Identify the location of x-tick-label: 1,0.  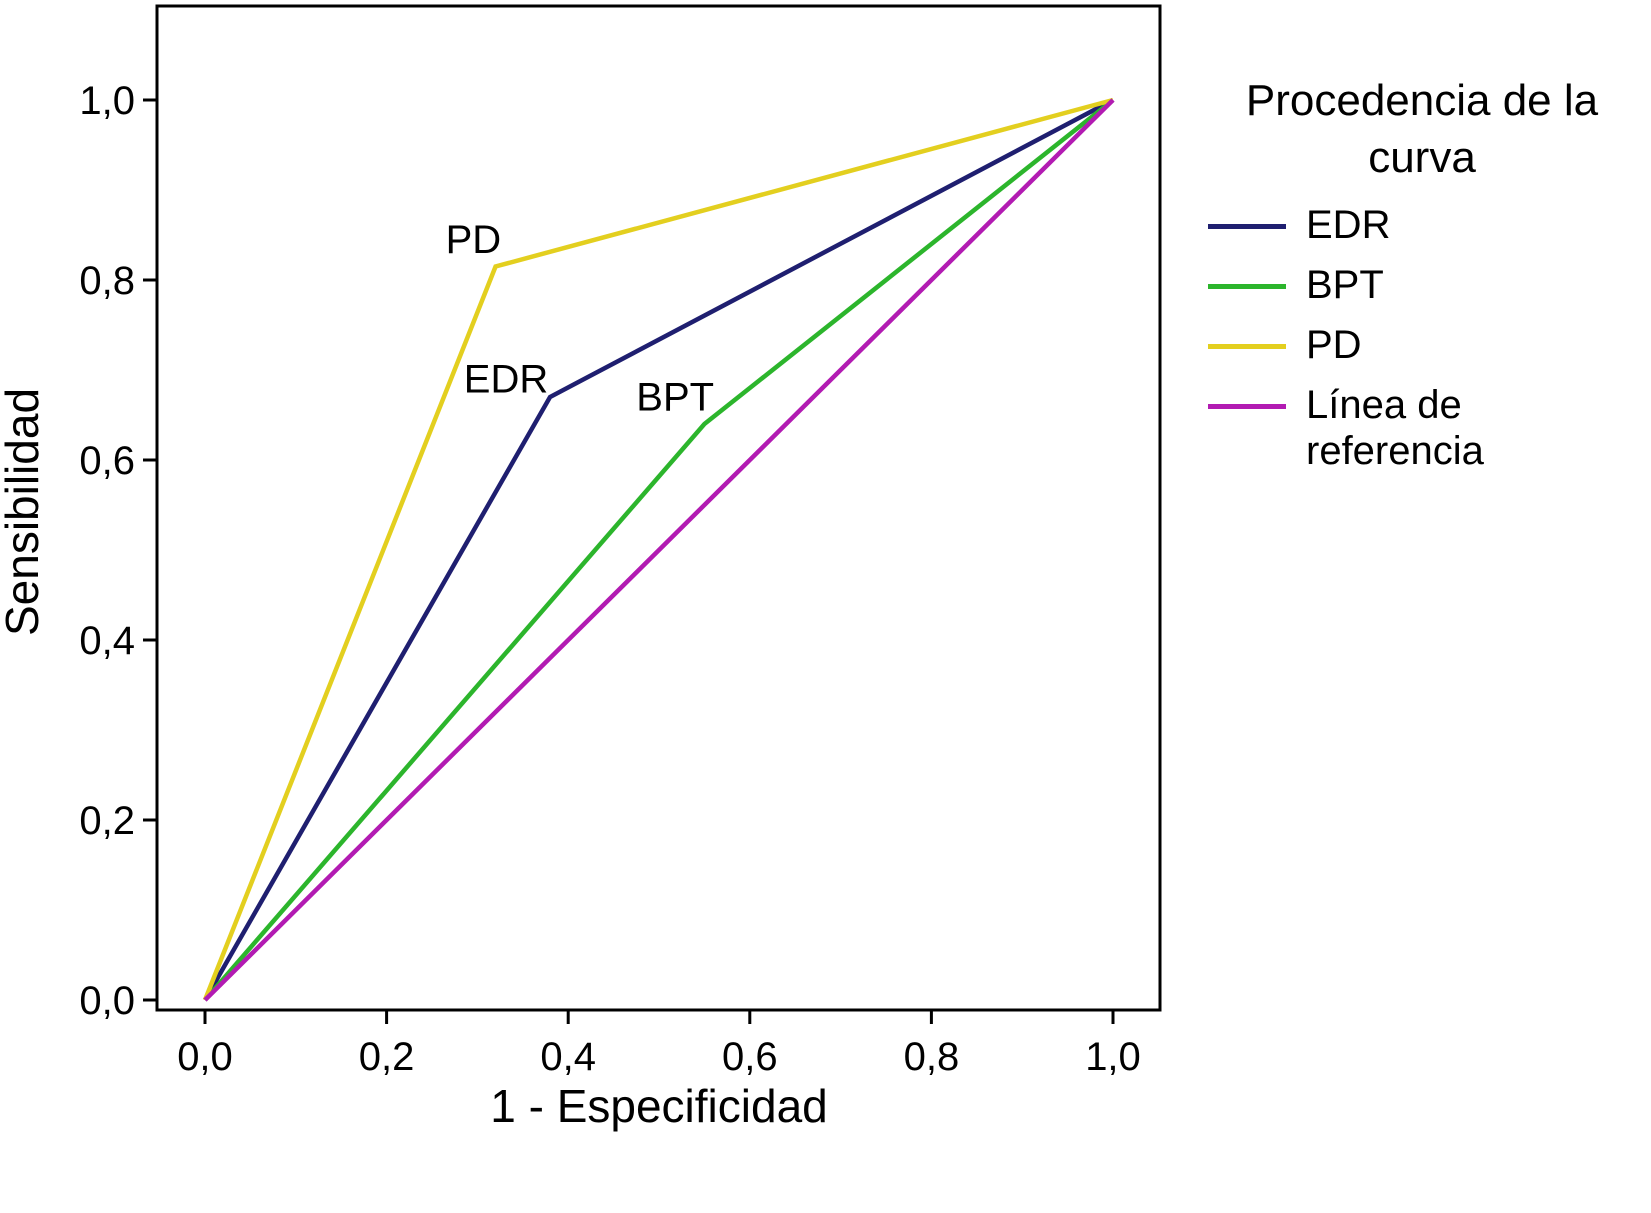
(1113, 1057).